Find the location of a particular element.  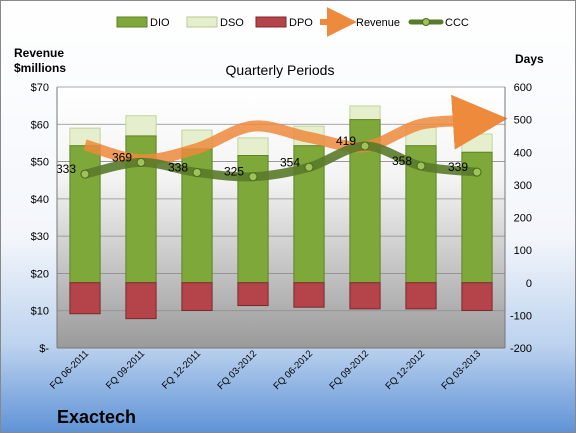

left-tick-label: $30 is located at coordinates (40, 237).